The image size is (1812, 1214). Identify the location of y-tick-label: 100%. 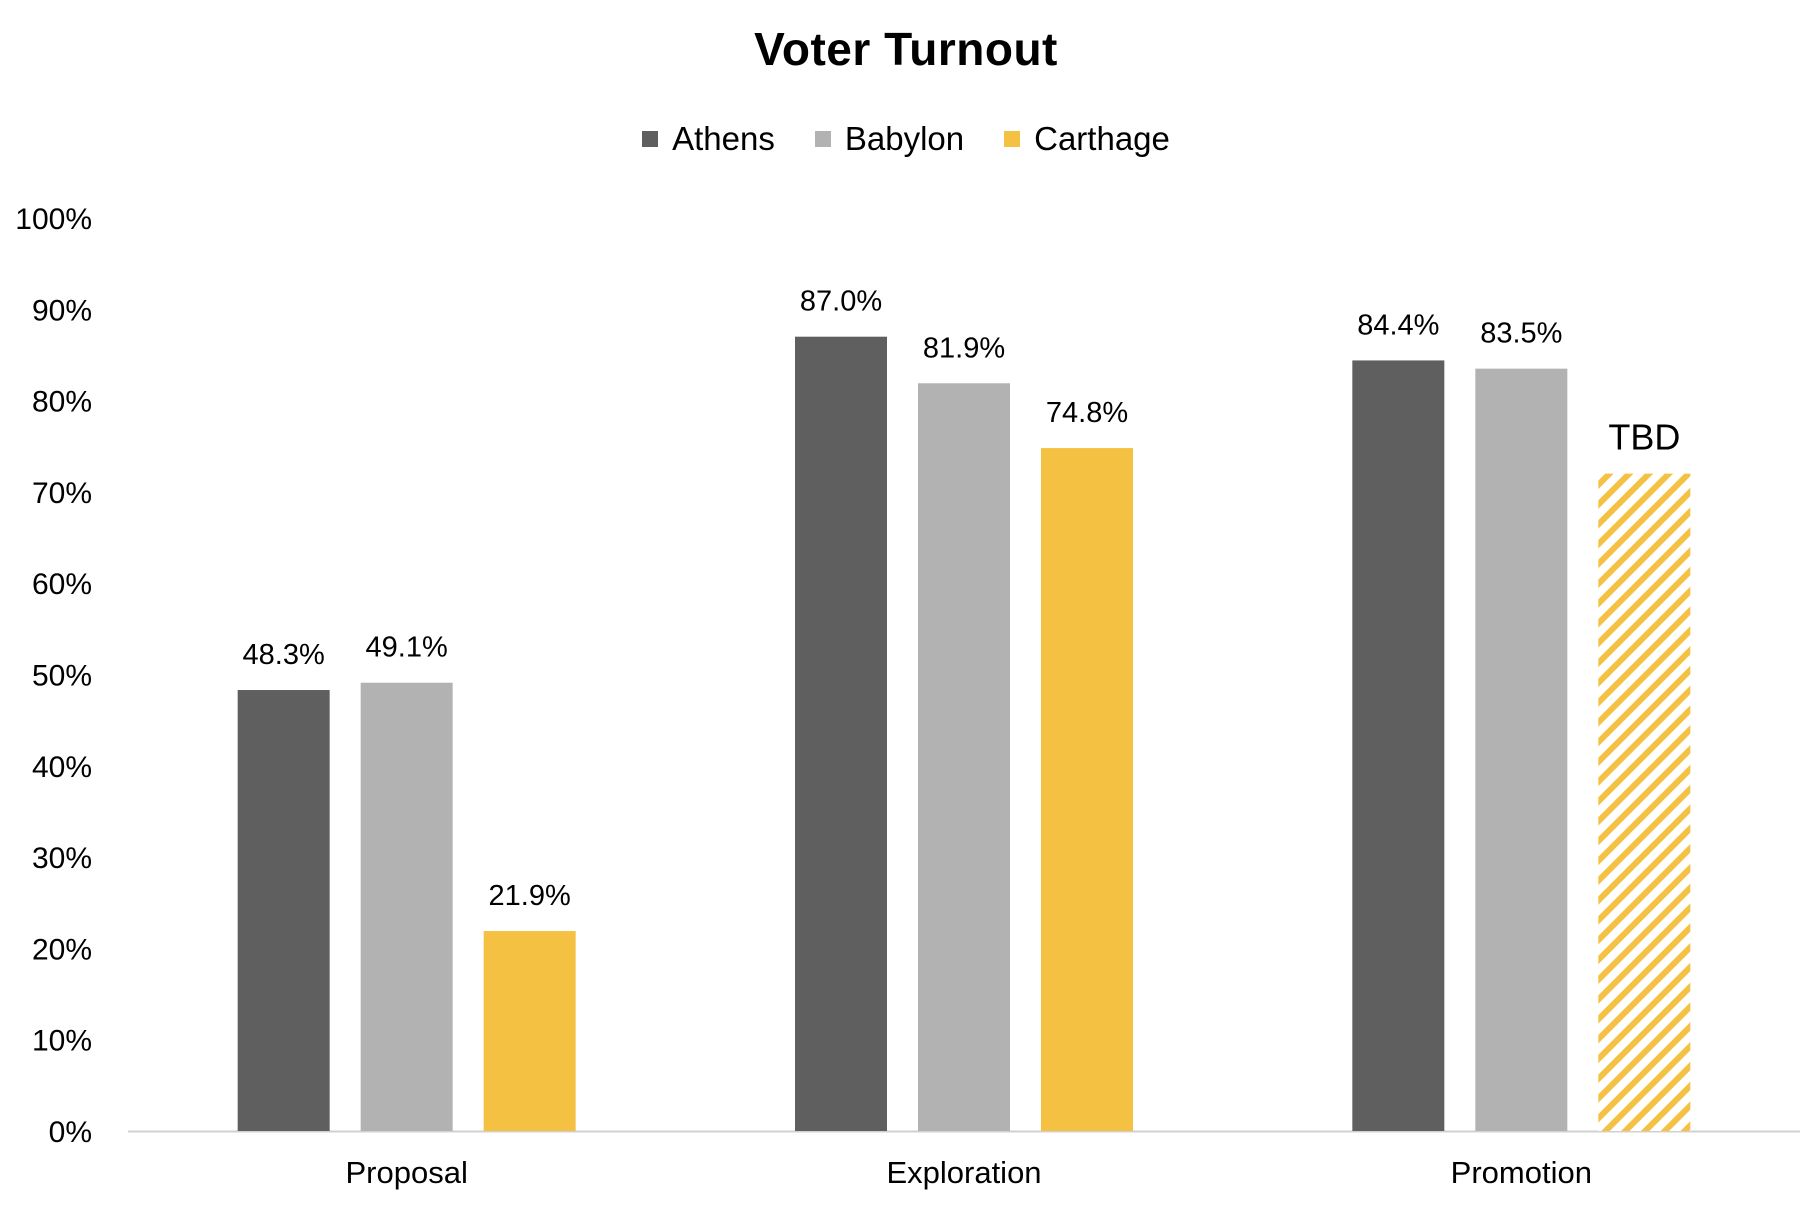
(53, 219).